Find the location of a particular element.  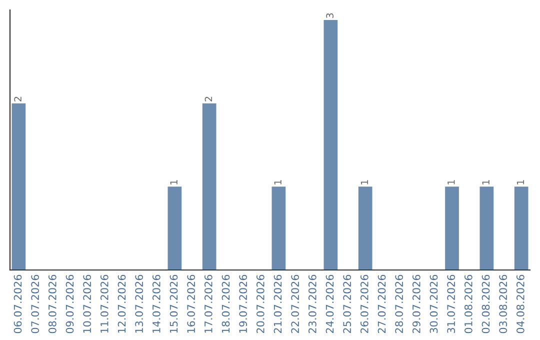

x-tick-label: 31.07.2026 is located at coordinates (451, 304).